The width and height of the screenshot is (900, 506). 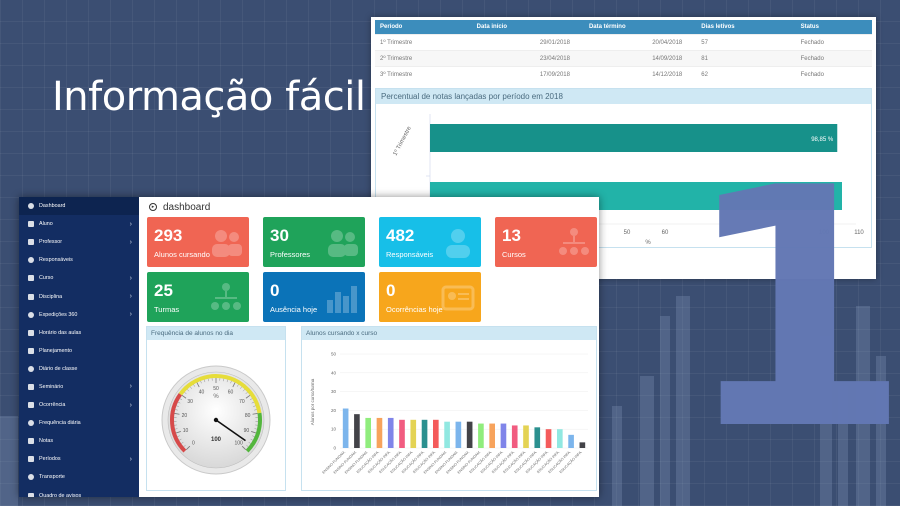 What do you see at coordinates (746, 27) in the screenshot?
I see `col-dias-letivos: Dias letivos` at bounding box center [746, 27].